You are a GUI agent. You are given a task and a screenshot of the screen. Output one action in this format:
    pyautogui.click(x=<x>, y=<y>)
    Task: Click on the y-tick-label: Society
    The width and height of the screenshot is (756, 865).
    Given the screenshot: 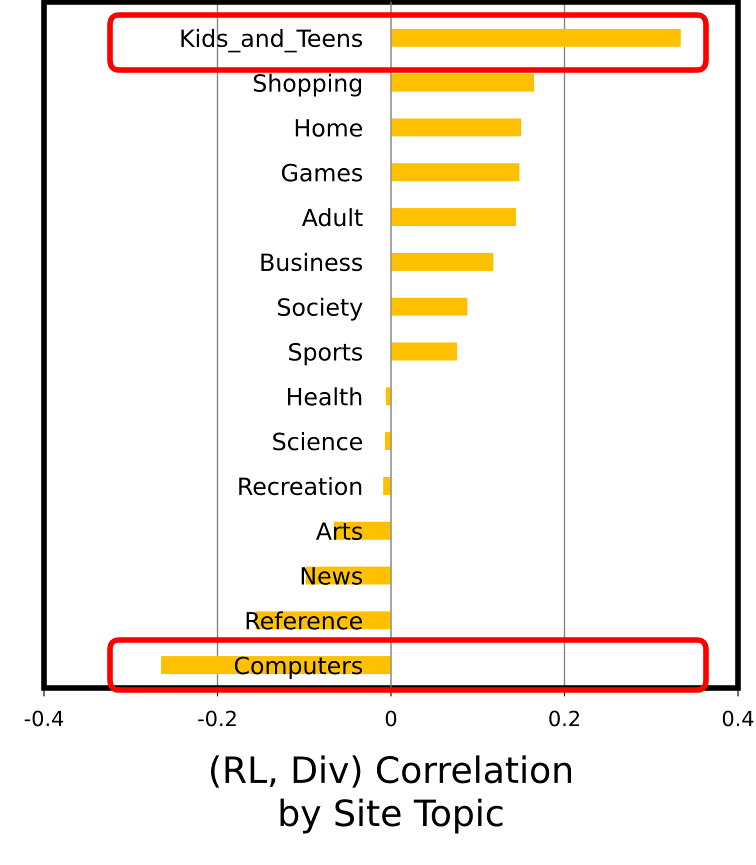 What is the action you would take?
    pyautogui.click(x=320, y=309)
    